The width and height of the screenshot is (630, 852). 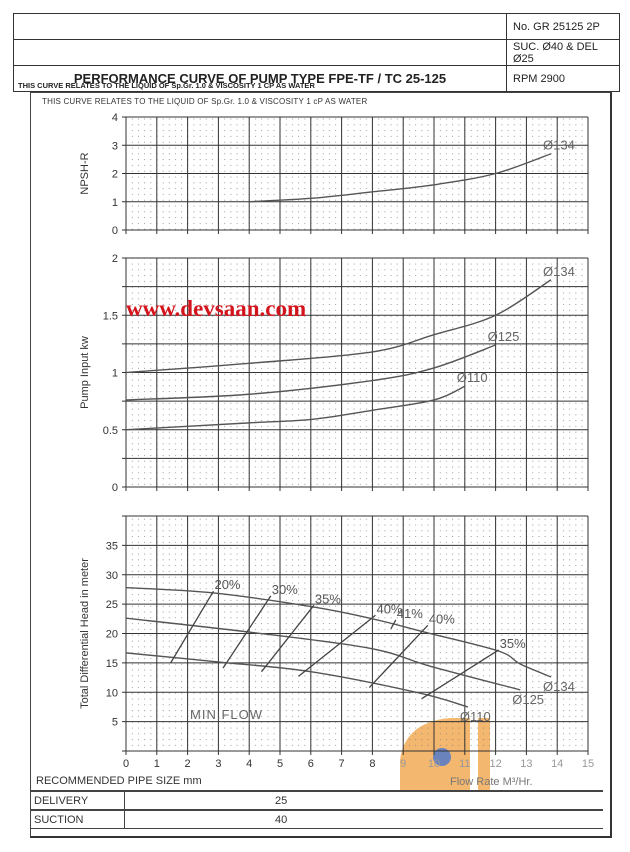 What do you see at coordinates (115, 488) in the screenshot?
I see `power-ytick-label: 0` at bounding box center [115, 488].